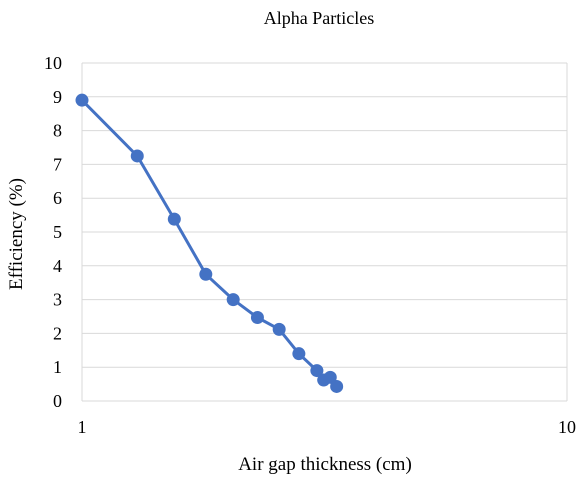 This screenshot has height=479, width=581. Describe the element at coordinates (319, 18) in the screenshot. I see `chart-title: Alpha Particles` at that location.